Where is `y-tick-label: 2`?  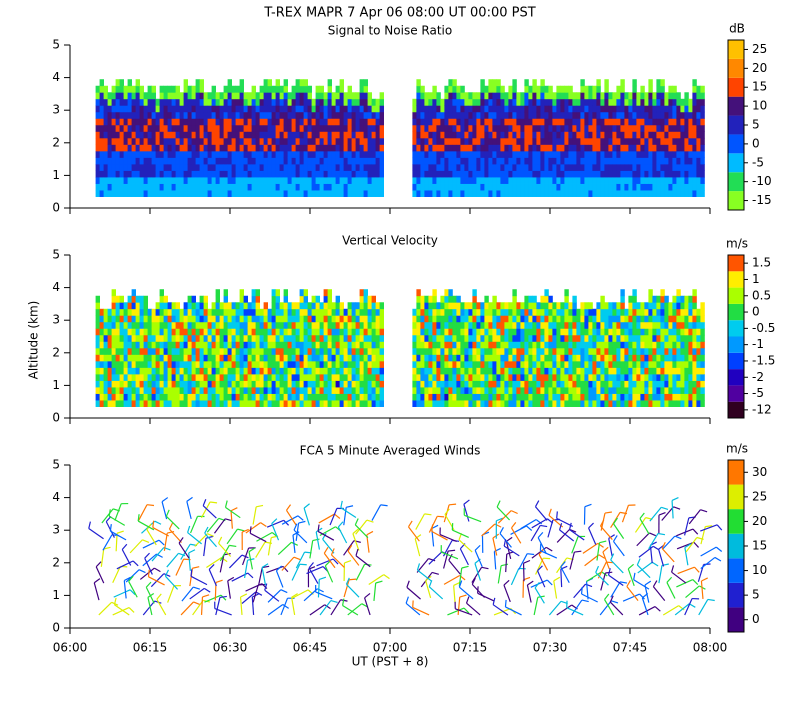
y-tick-label: 2 is located at coordinates (56, 352).